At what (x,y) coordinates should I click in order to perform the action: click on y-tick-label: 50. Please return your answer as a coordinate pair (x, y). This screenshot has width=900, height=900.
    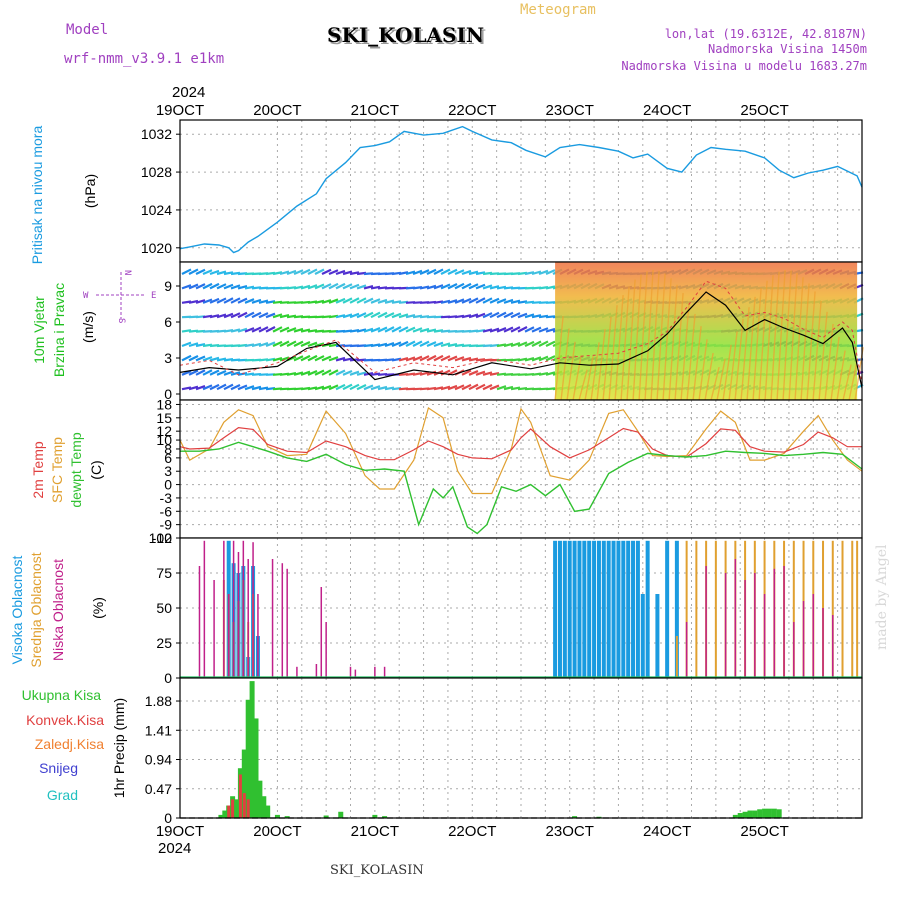
    Looking at the image, I should click on (164, 608).